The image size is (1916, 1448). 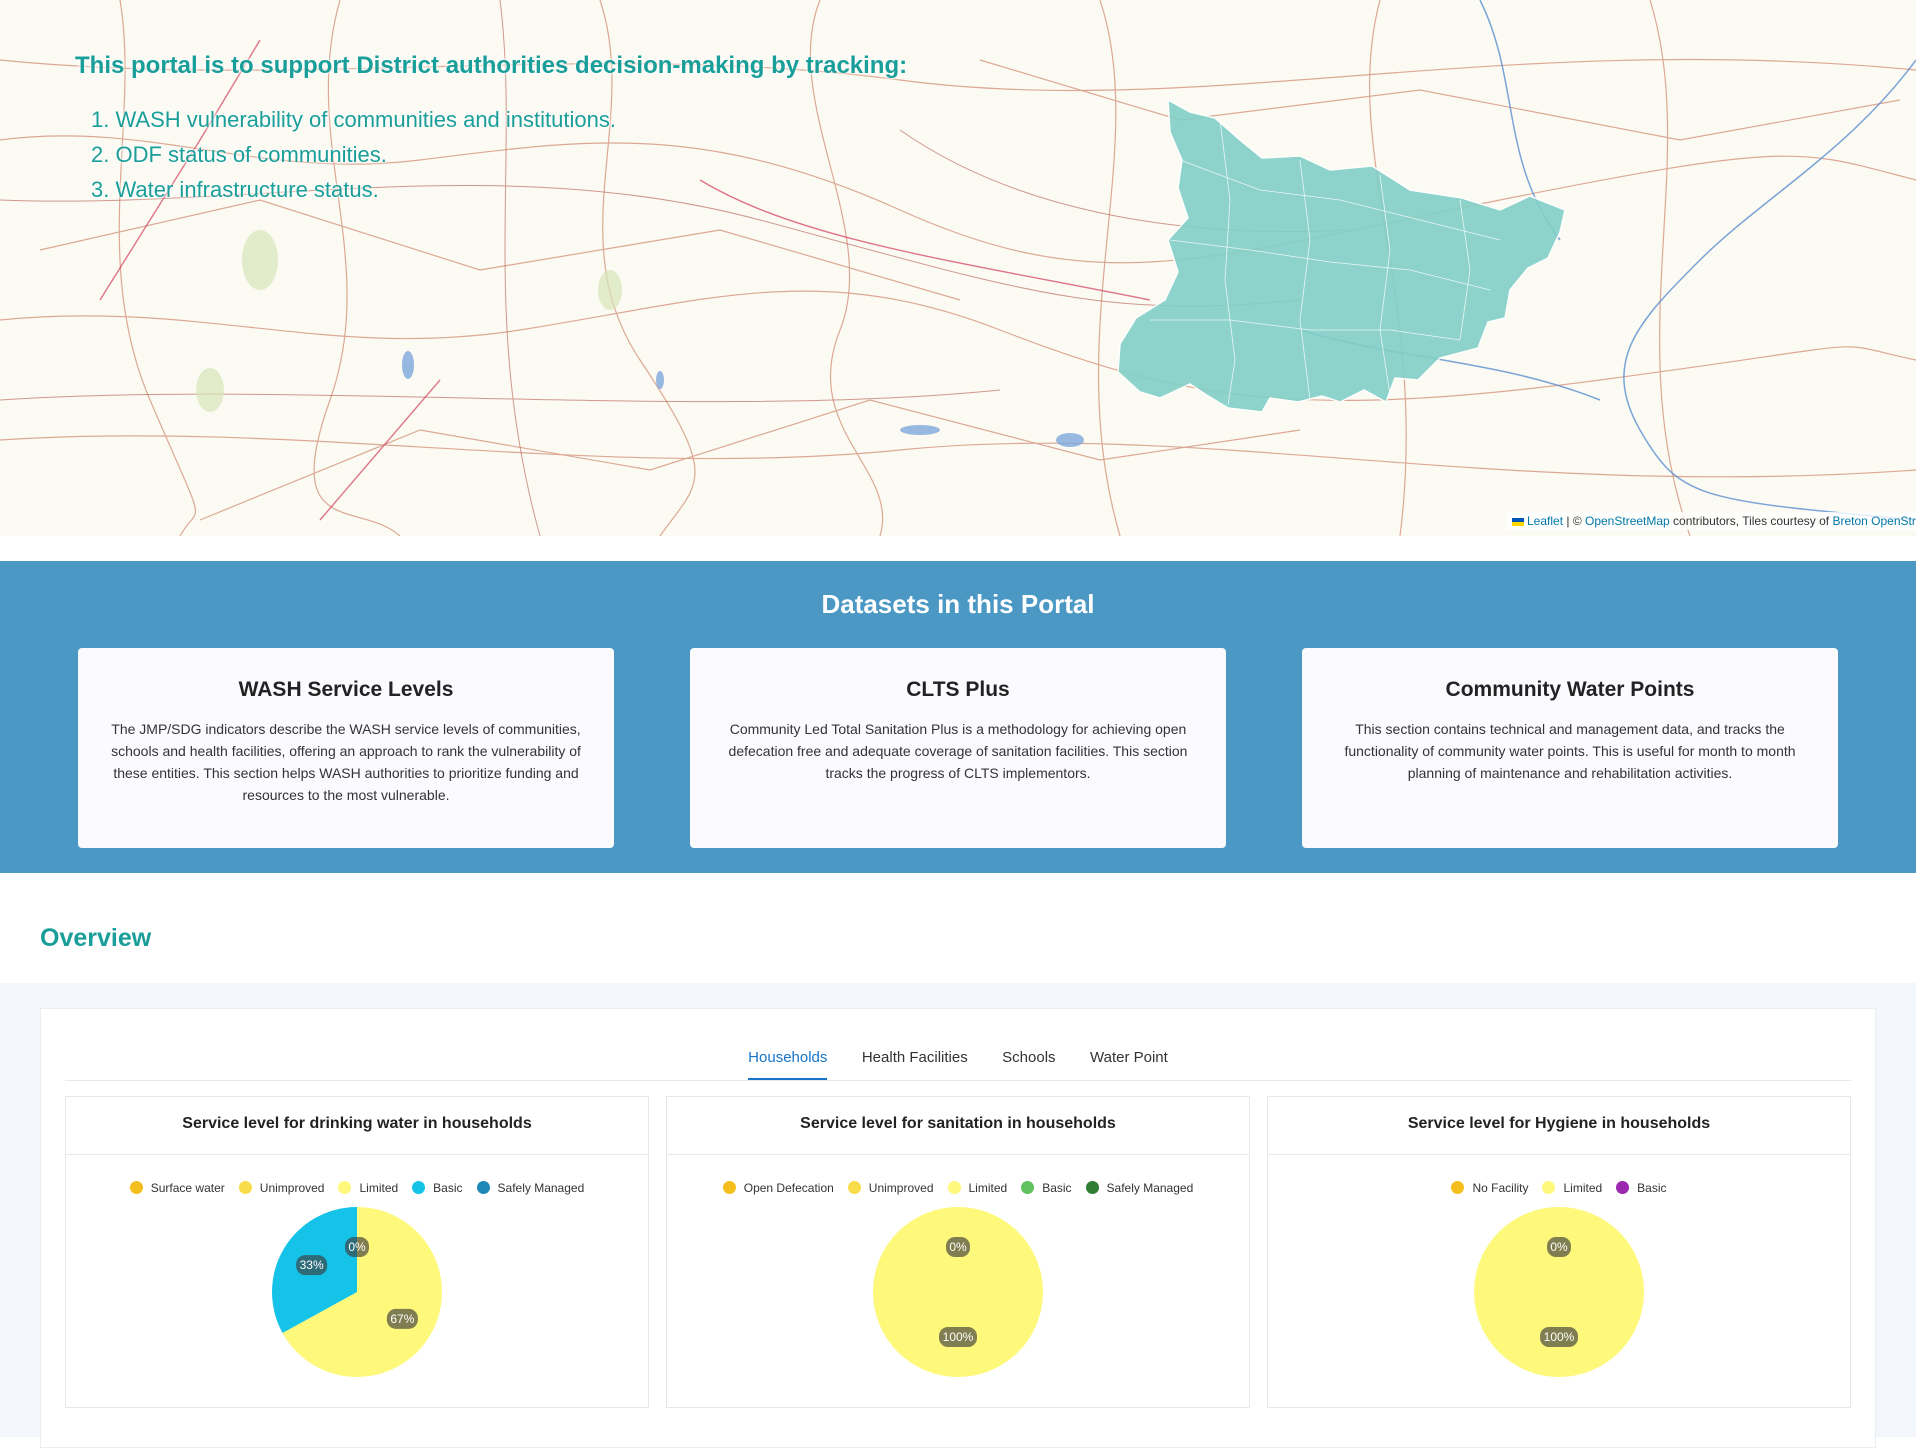 What do you see at coordinates (402, 1319) in the screenshot?
I see `svg-text: 67%` at bounding box center [402, 1319].